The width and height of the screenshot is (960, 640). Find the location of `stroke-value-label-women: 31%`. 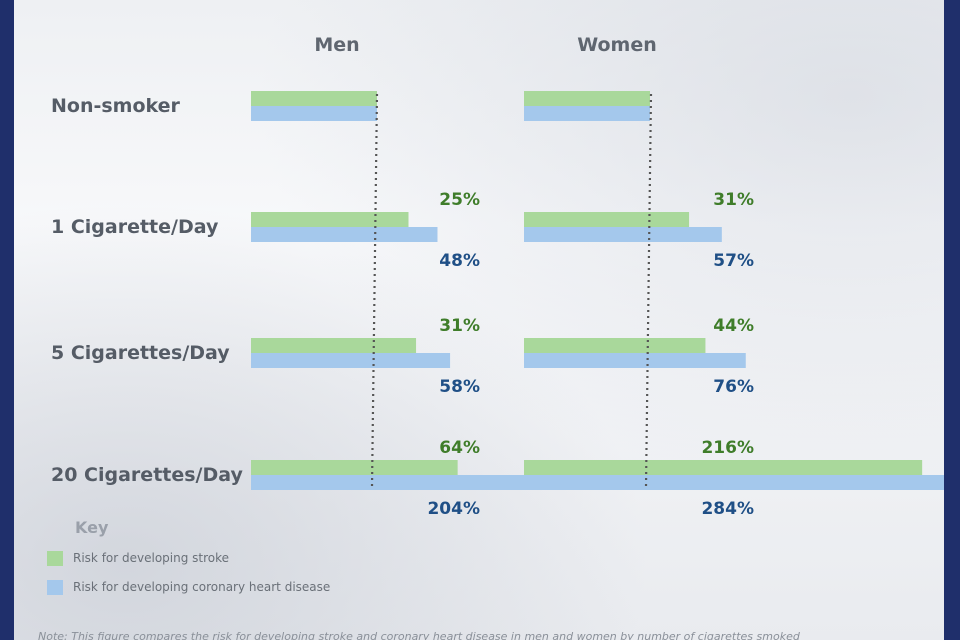

stroke-value-label-women: 31% is located at coordinates (733, 200).